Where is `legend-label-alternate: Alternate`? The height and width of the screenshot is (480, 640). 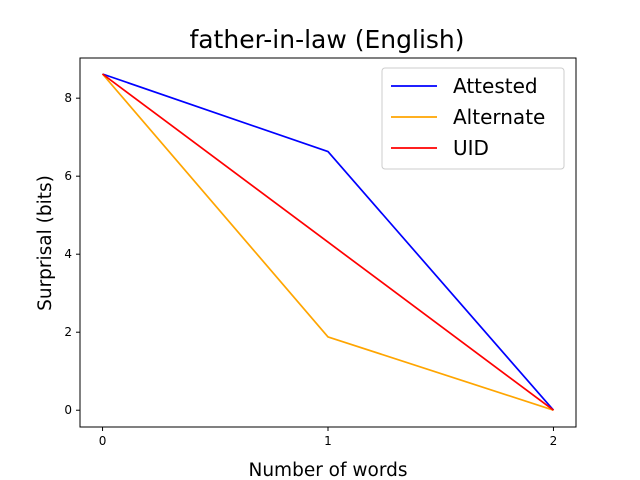 legend-label-alternate: Alternate is located at coordinates (499, 117).